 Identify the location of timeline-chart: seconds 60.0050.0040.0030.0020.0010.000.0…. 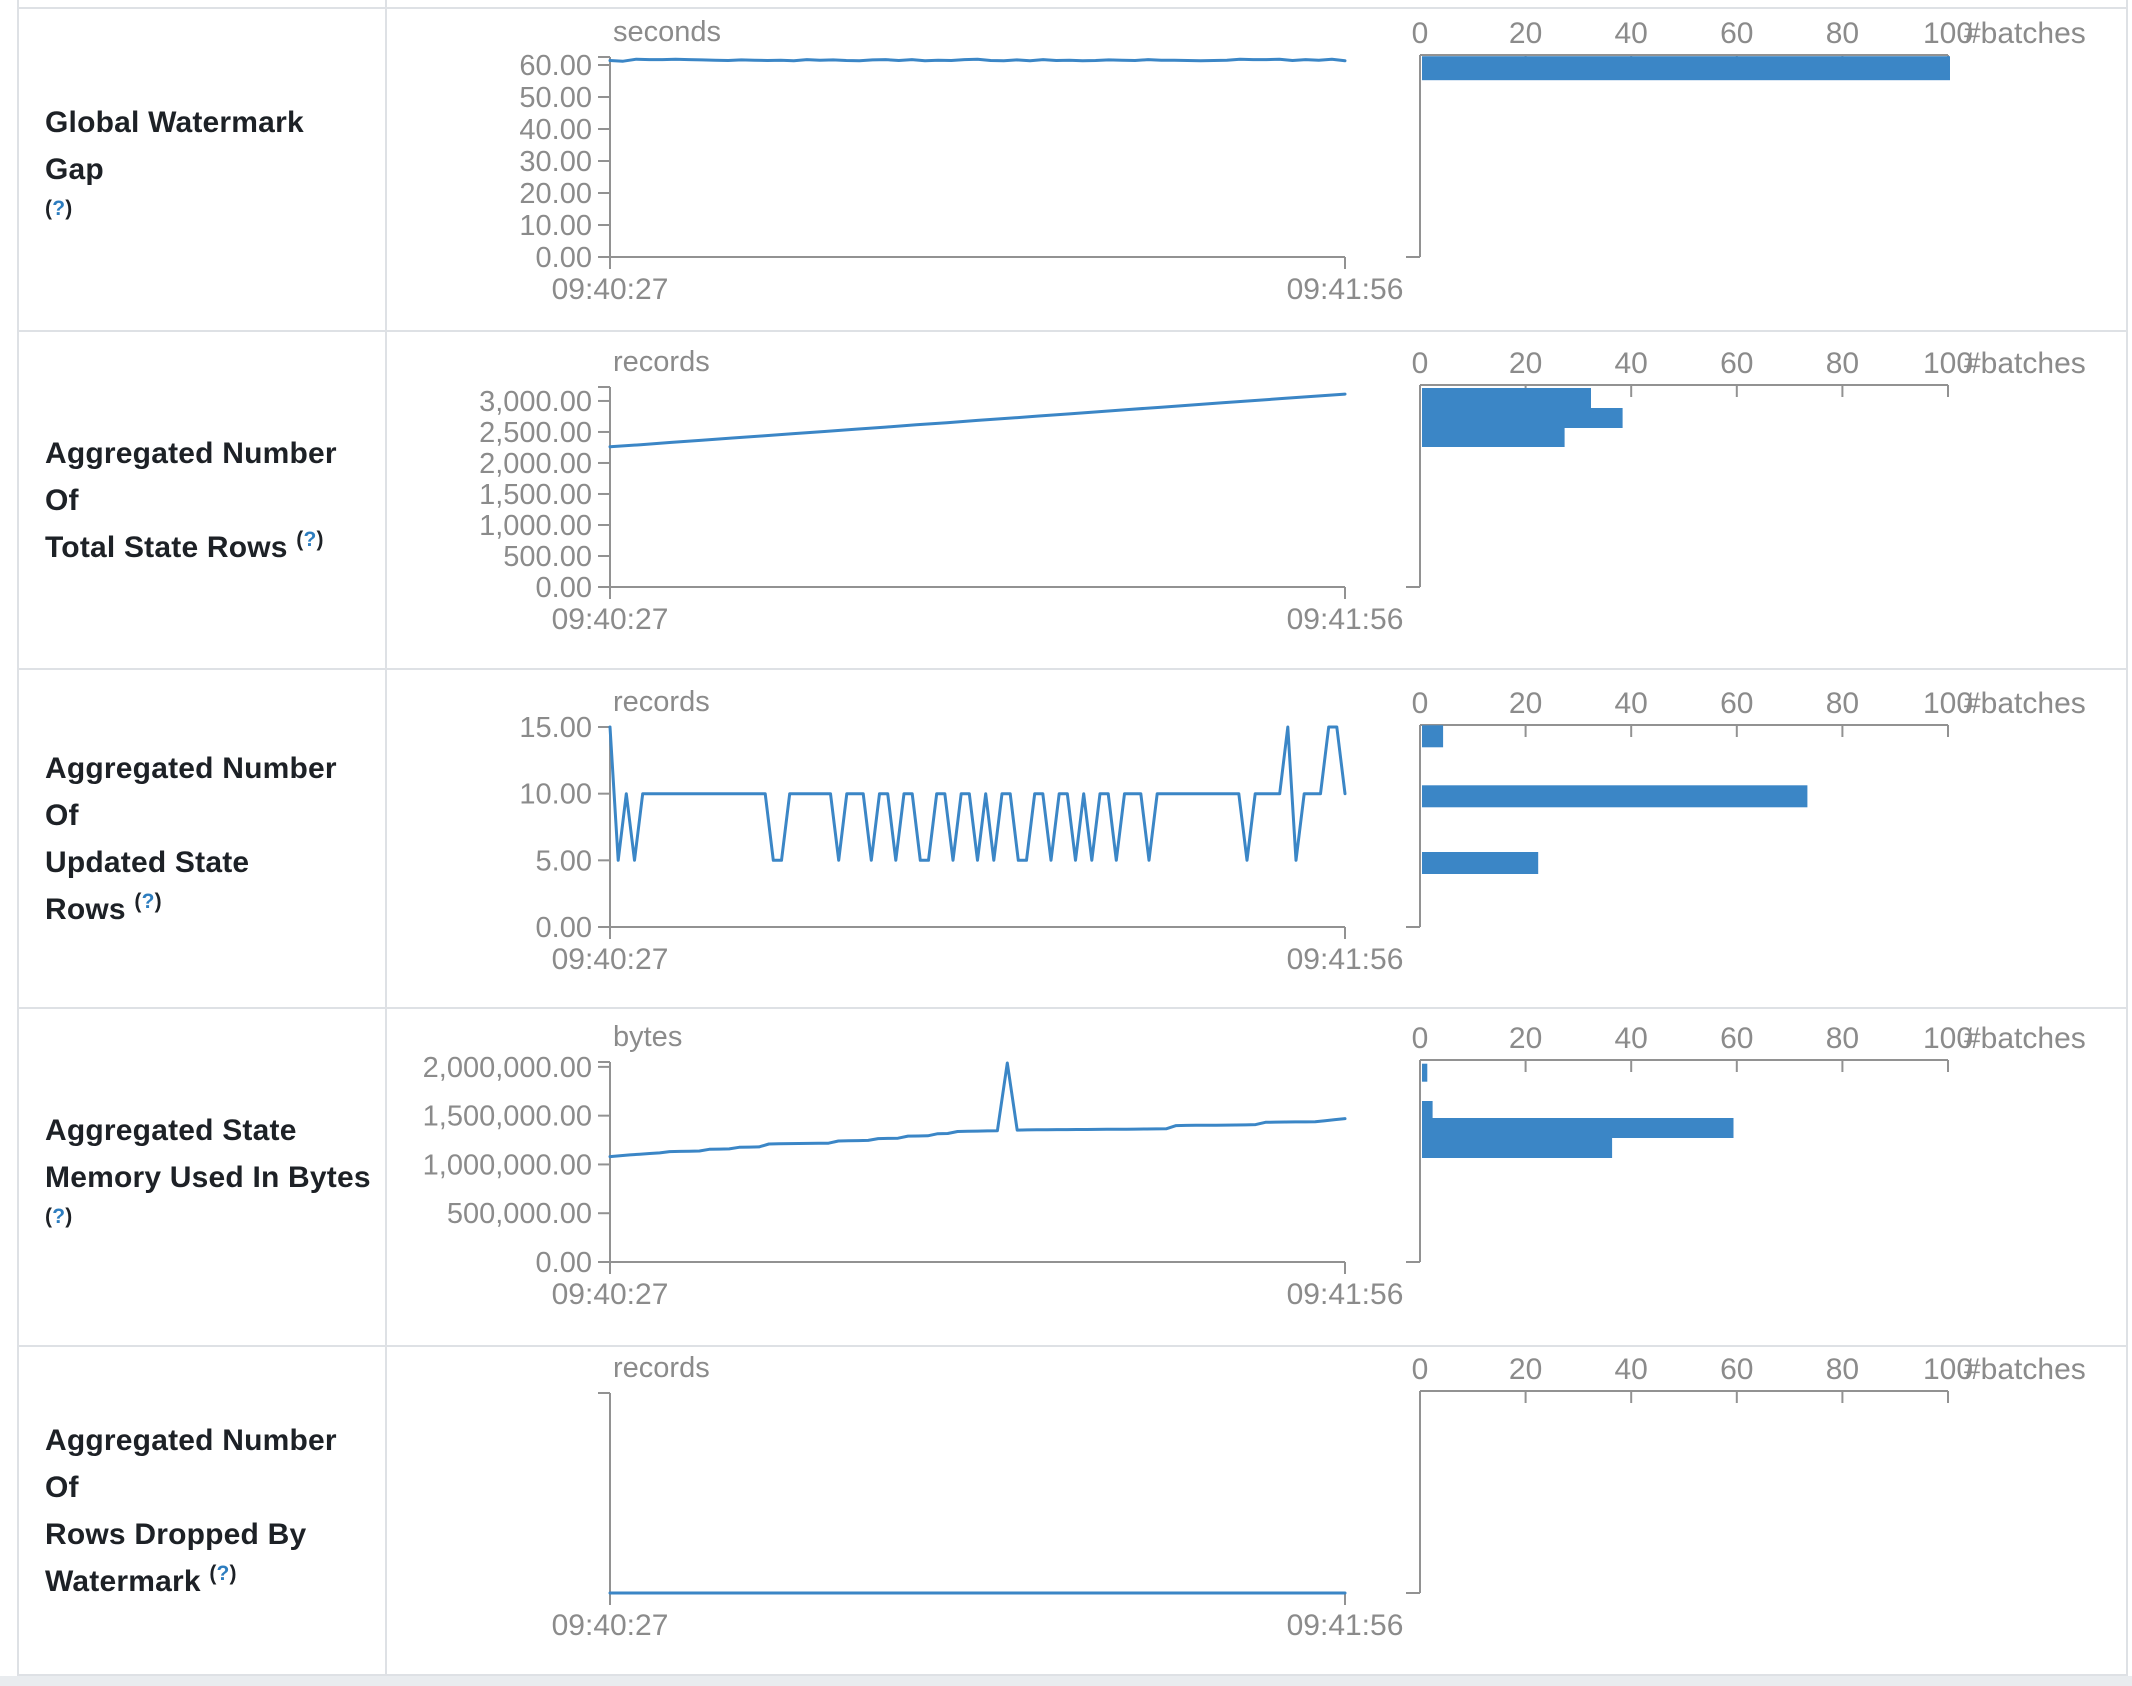
(961, 161).